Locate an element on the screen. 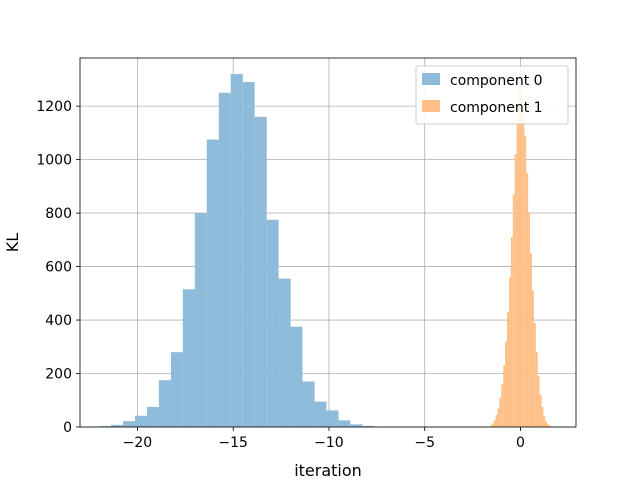 Image resolution: width=640 pixels, height=484 pixels. x-axis-label: iteration is located at coordinates (328, 470).